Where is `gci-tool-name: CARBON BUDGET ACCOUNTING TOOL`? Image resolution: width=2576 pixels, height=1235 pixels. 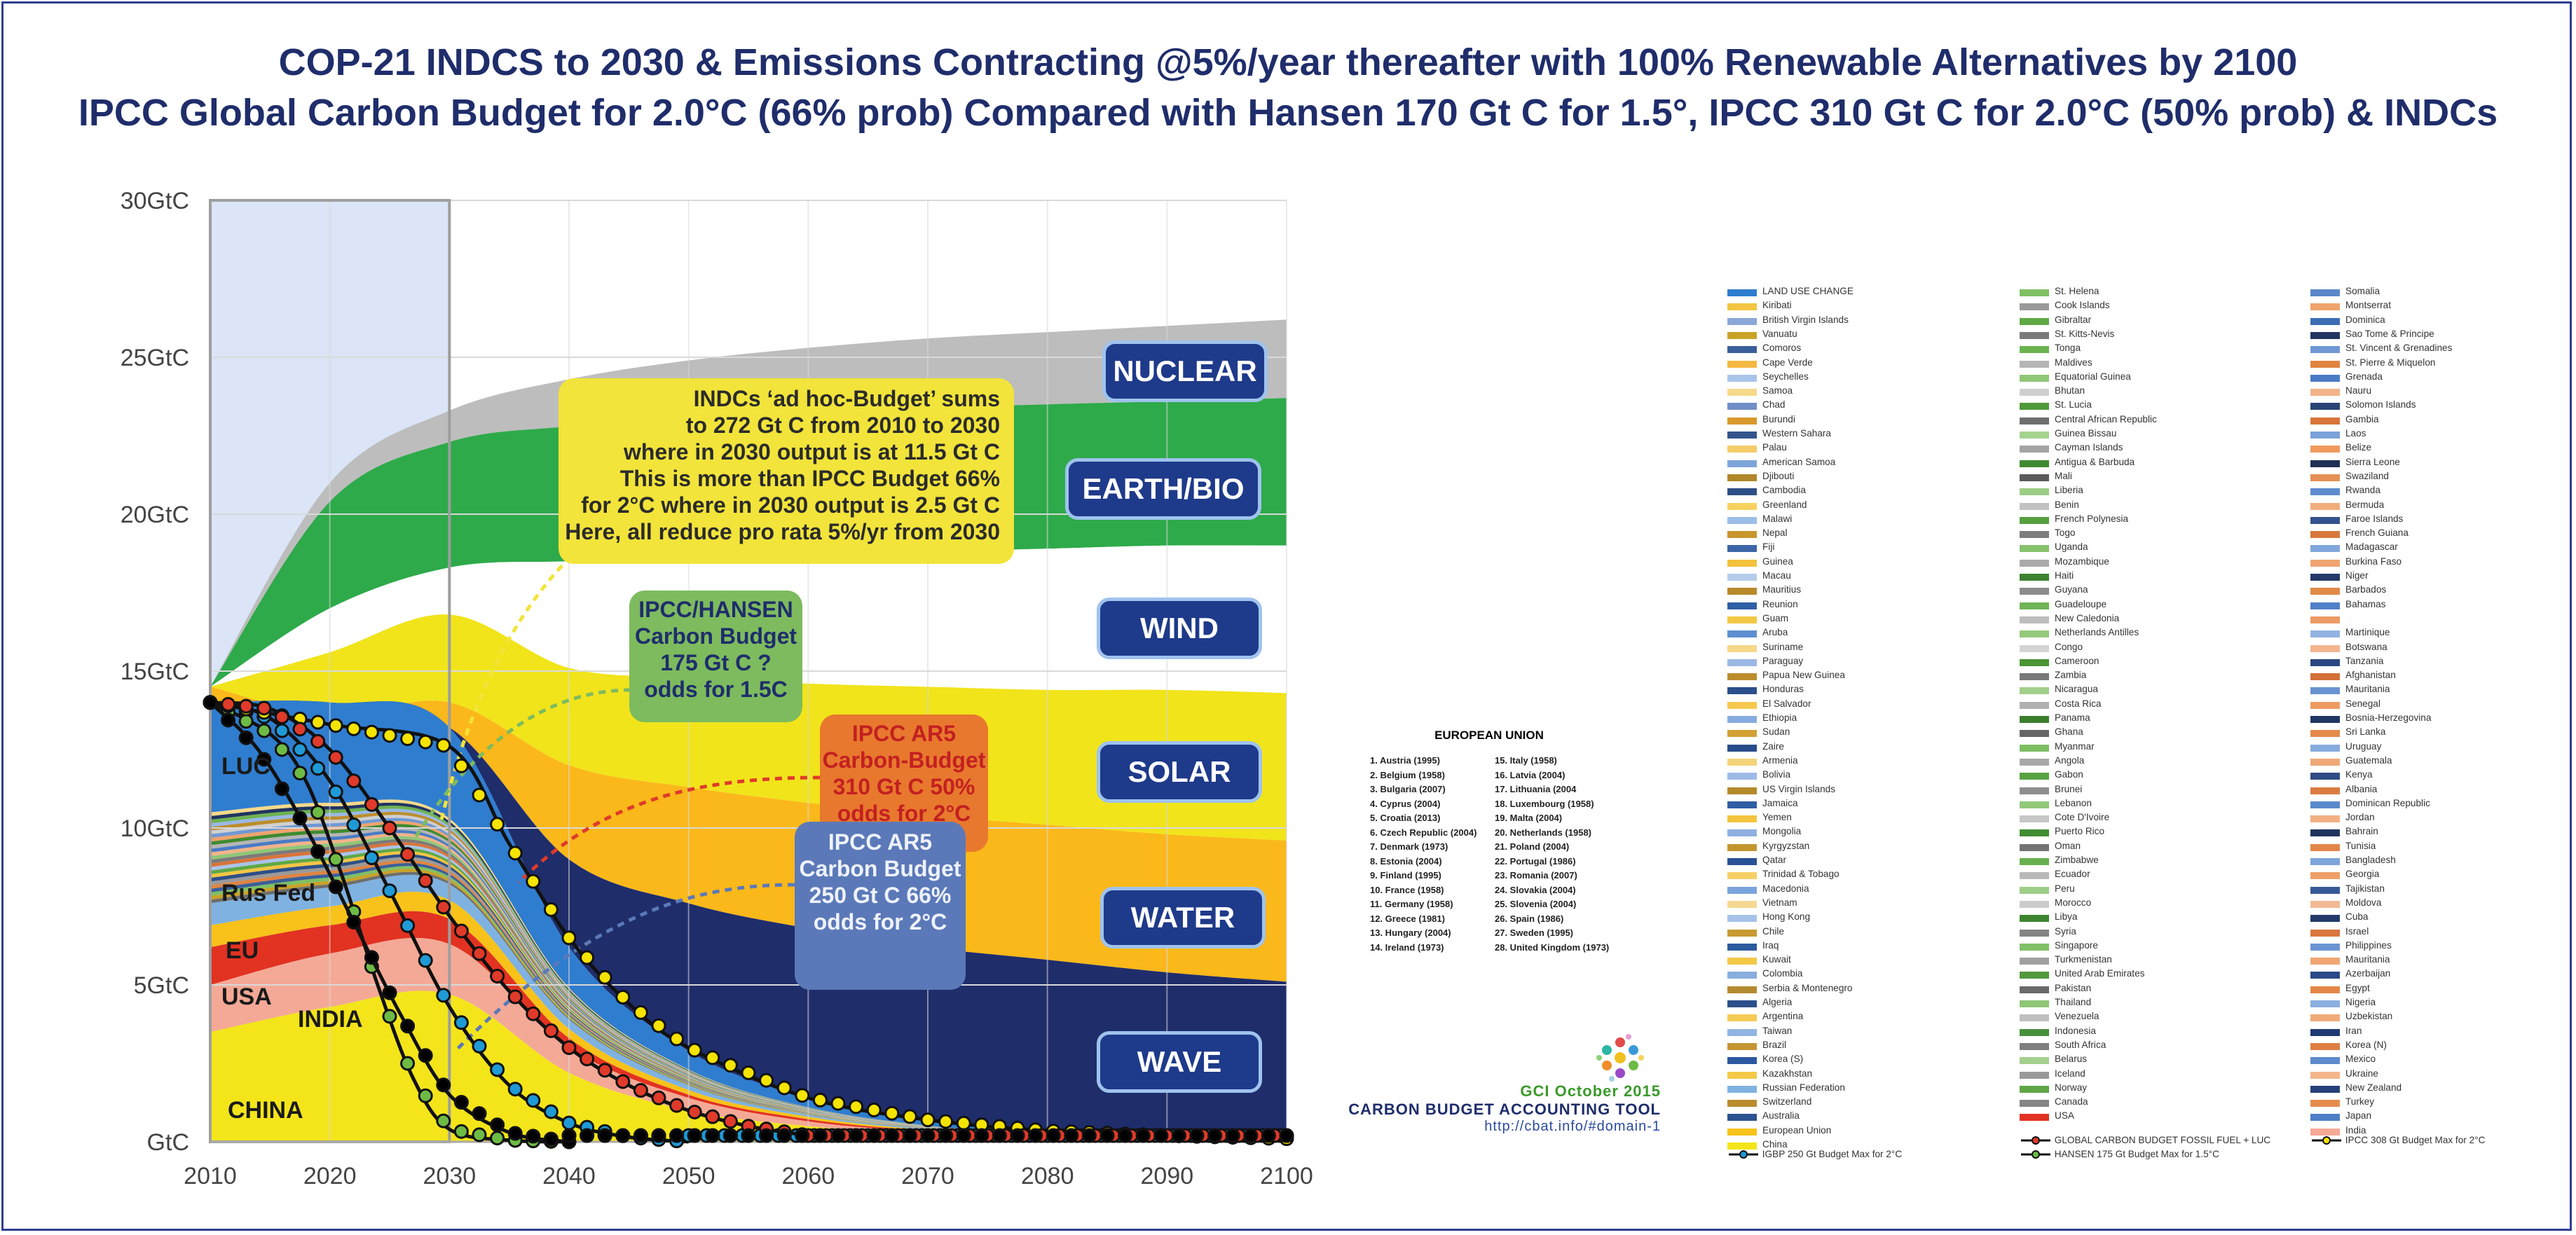
gci-tool-name: CARBON BUDGET ACCOUNTING TOOL is located at coordinates (1504, 1109).